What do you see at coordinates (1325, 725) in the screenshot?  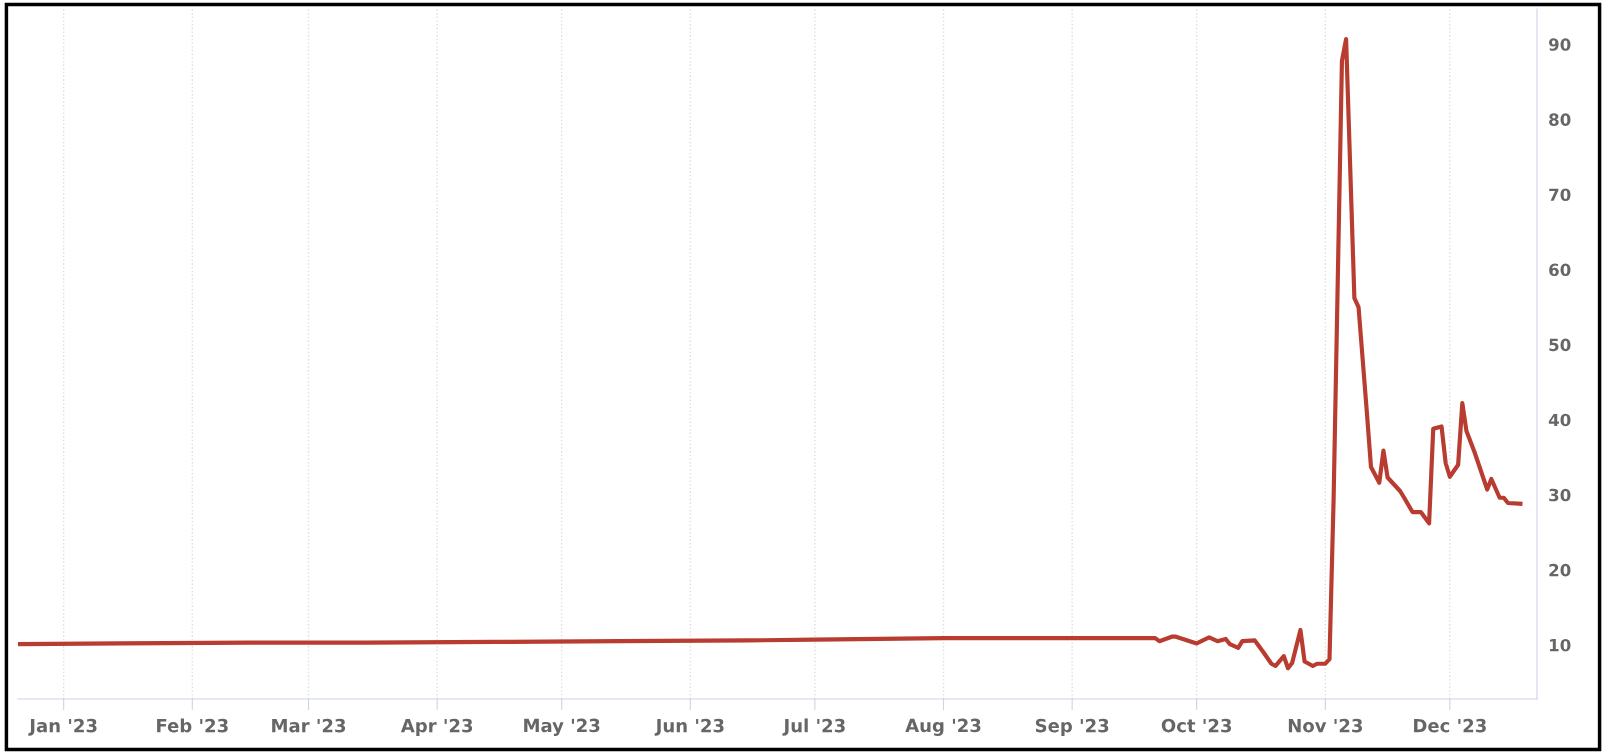 I see `x-tick-label: Nov '23` at bounding box center [1325, 725].